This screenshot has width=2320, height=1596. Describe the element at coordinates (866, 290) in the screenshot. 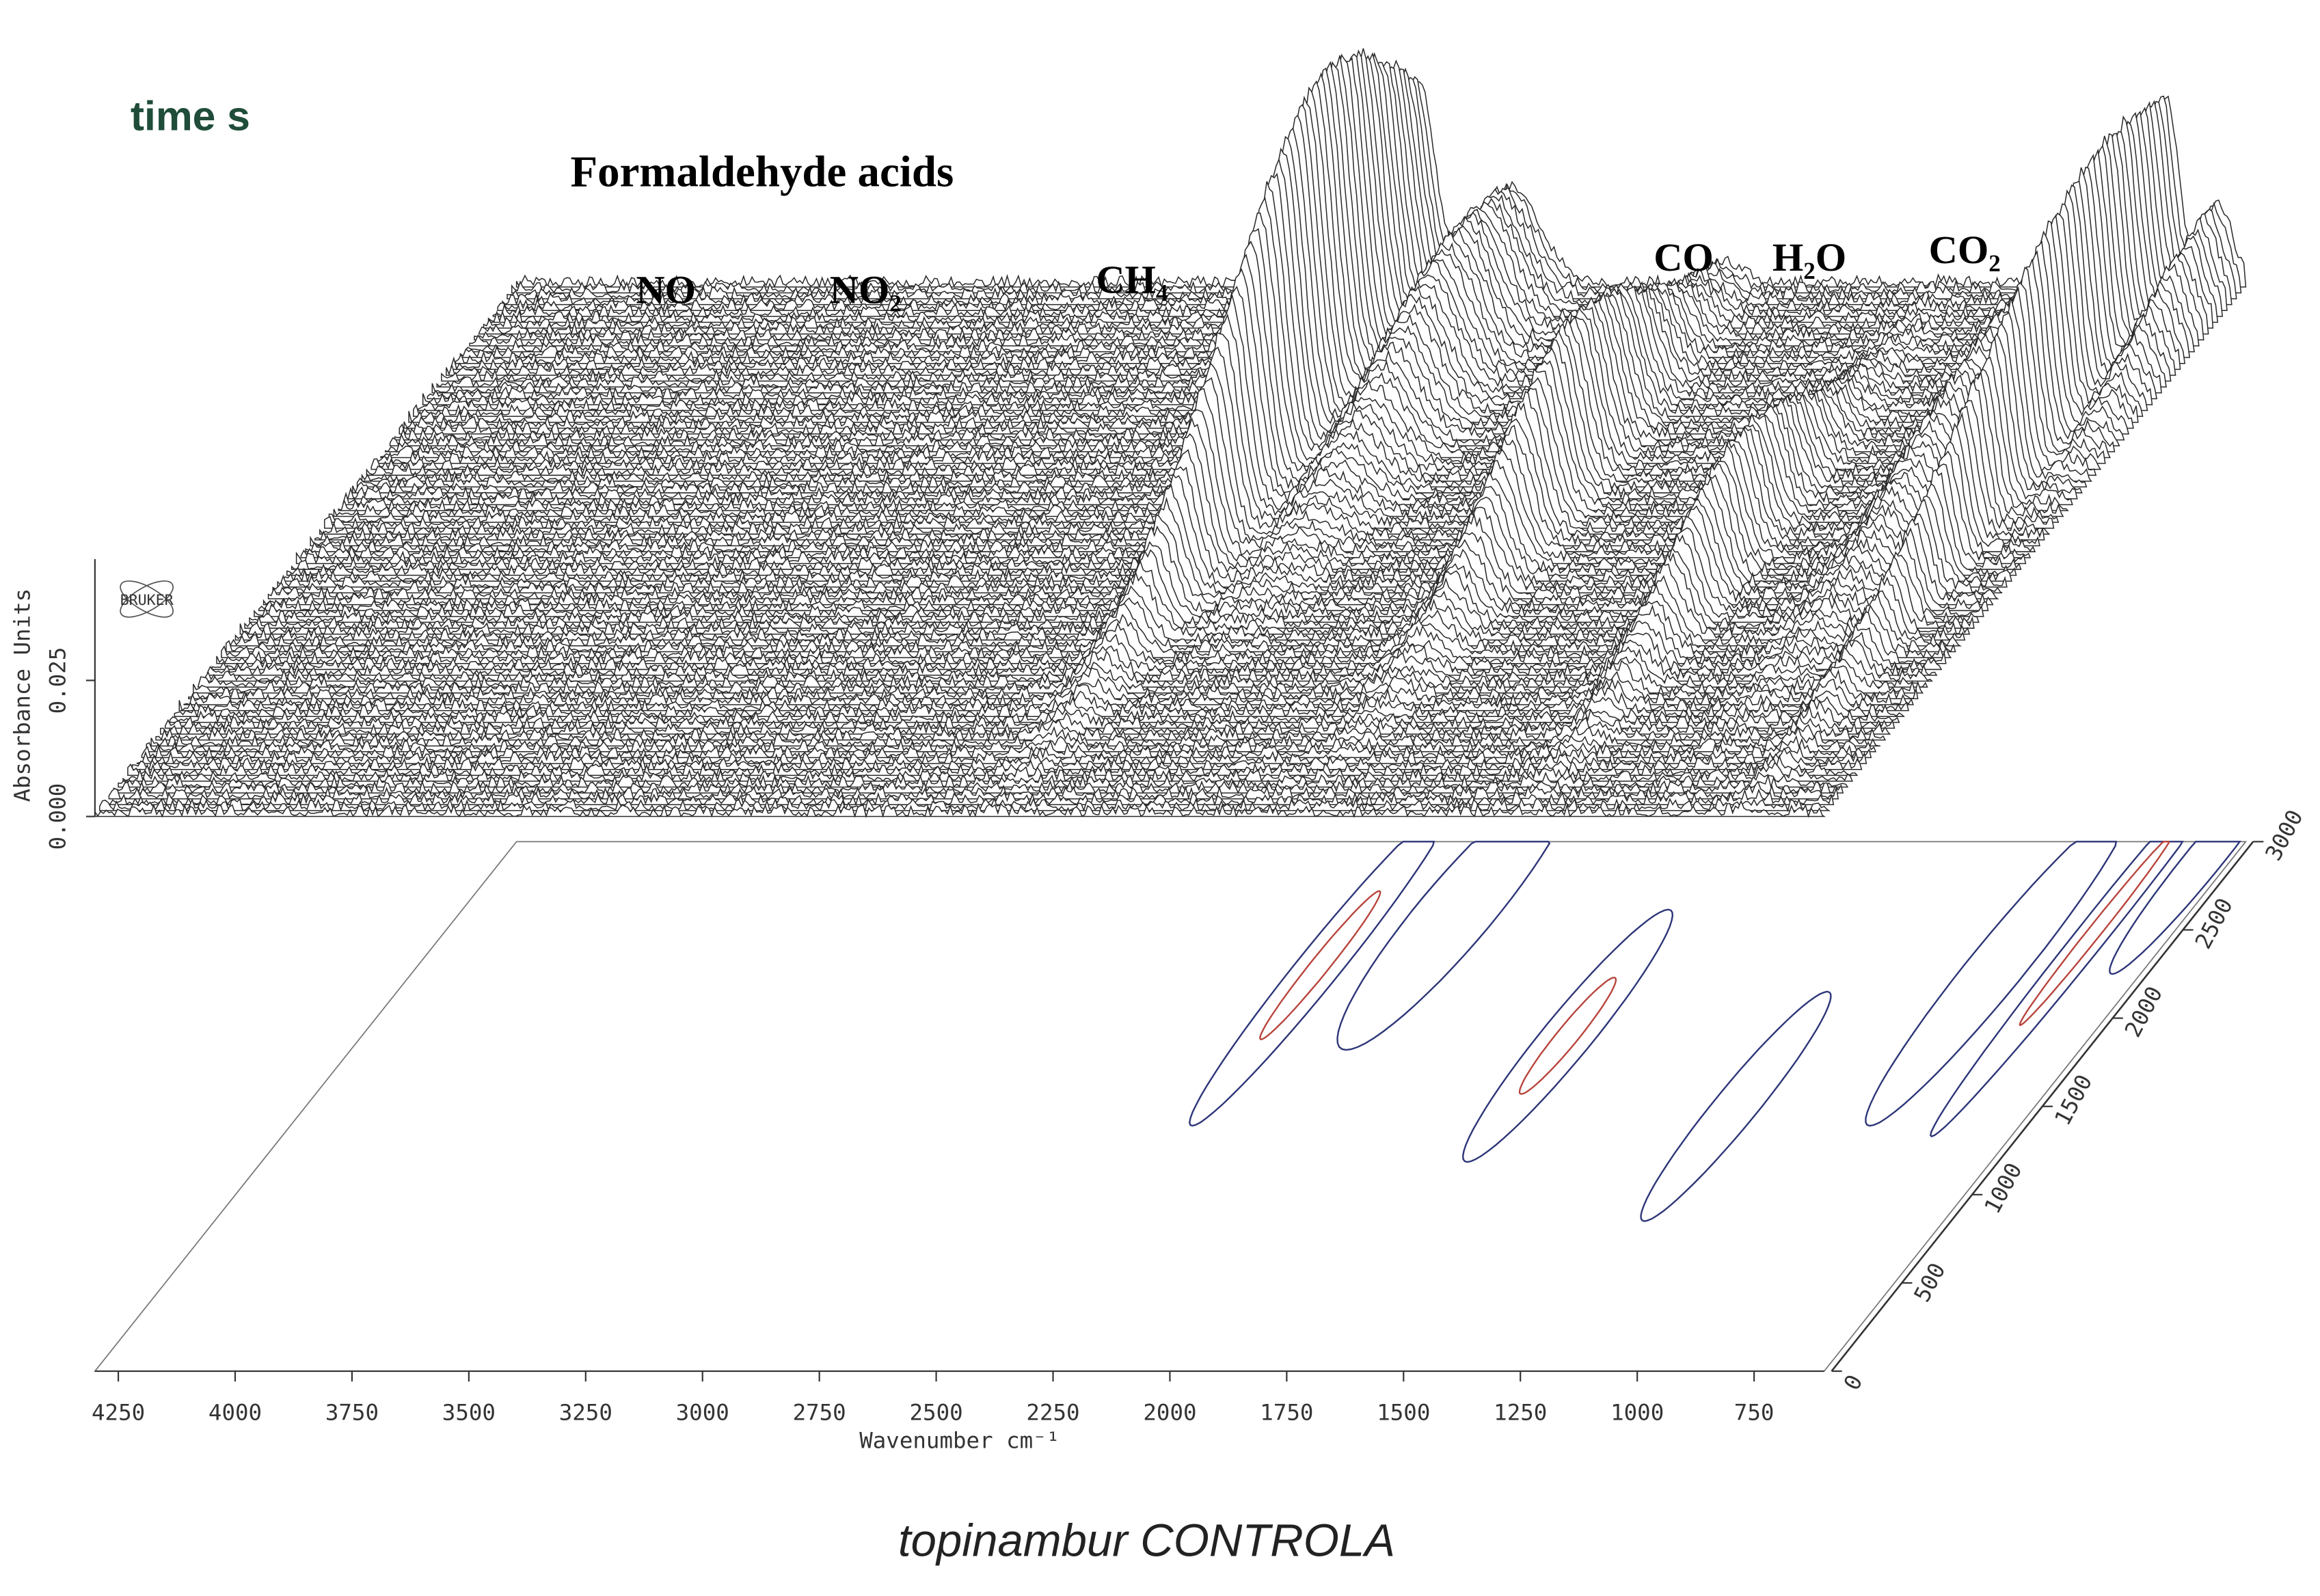

I see `annotation: NO₂` at that location.